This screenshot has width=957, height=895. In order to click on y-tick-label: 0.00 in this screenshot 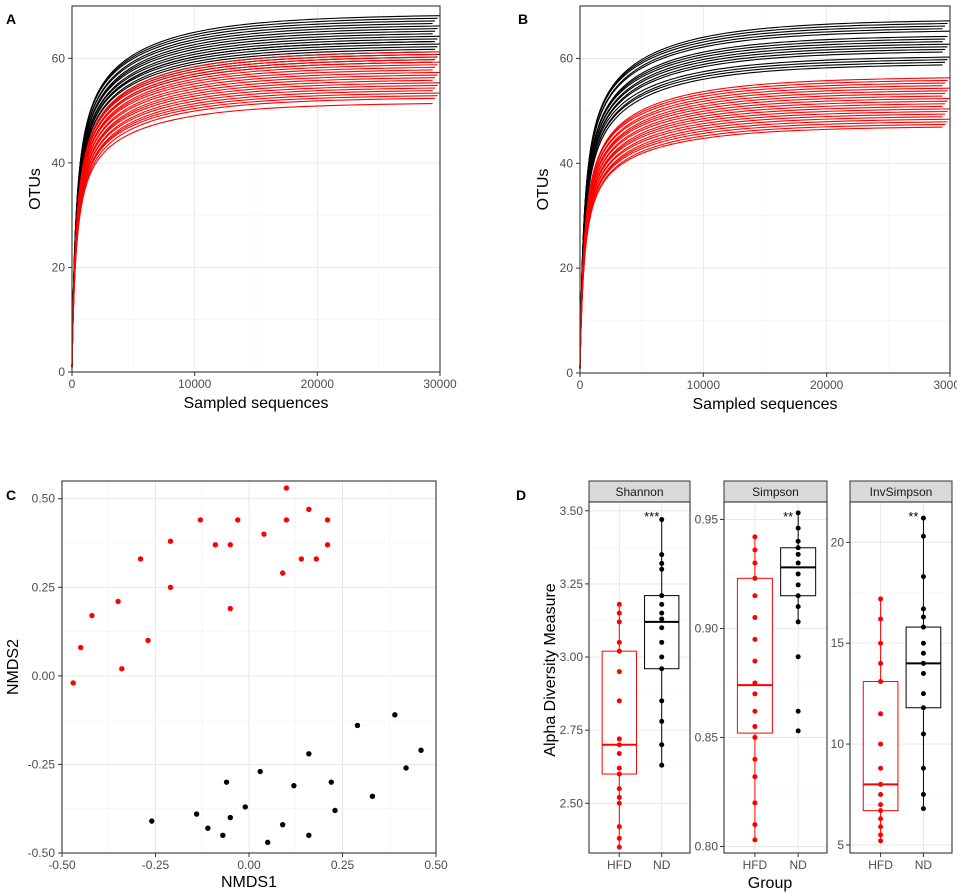, I will do `click(44, 676)`.